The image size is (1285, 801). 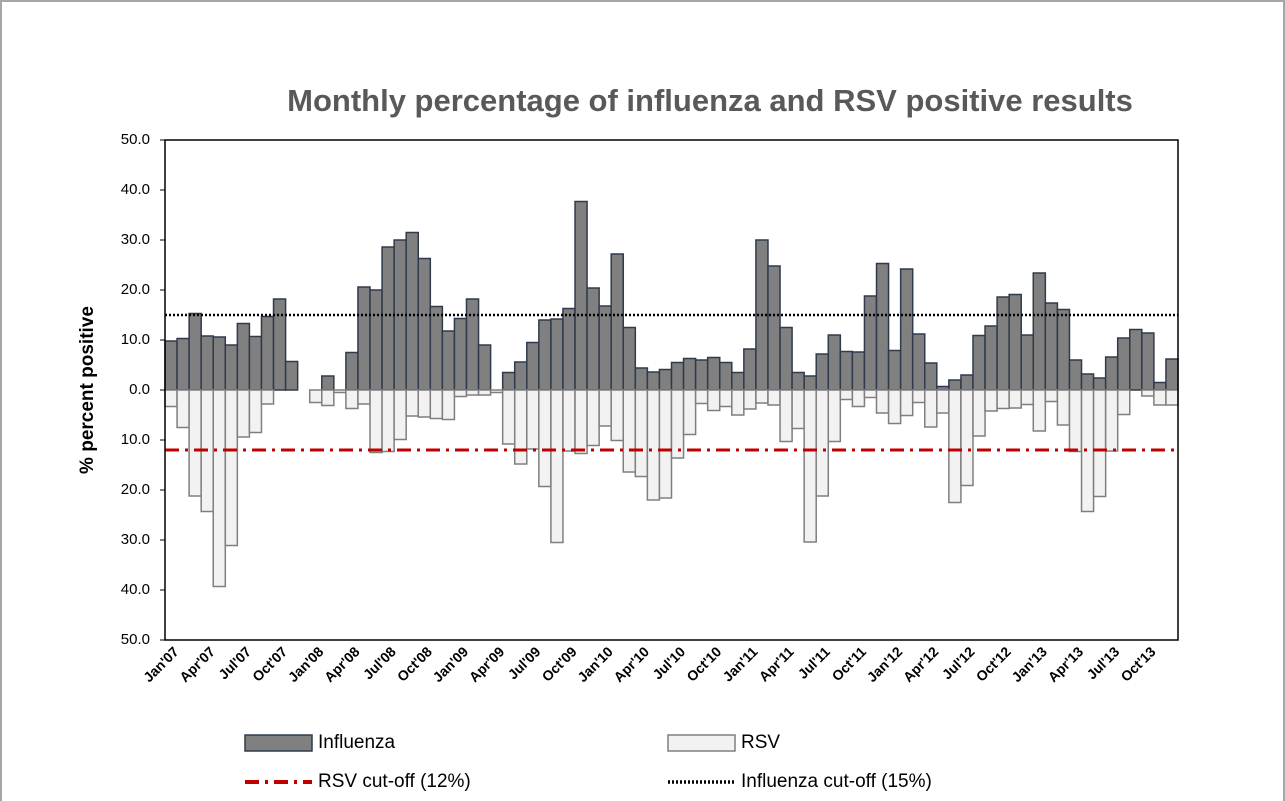 What do you see at coordinates (87, 390) in the screenshot?
I see `y-axis-label: % percent positive` at bounding box center [87, 390].